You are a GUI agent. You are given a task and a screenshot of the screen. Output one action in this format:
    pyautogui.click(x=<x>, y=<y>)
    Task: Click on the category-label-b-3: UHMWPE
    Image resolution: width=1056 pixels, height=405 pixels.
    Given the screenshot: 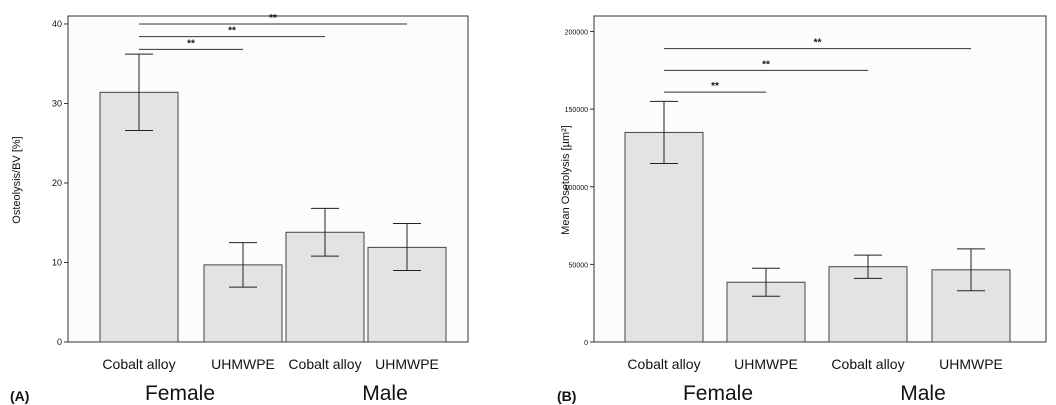 What is the action you would take?
    pyautogui.click(x=971, y=364)
    